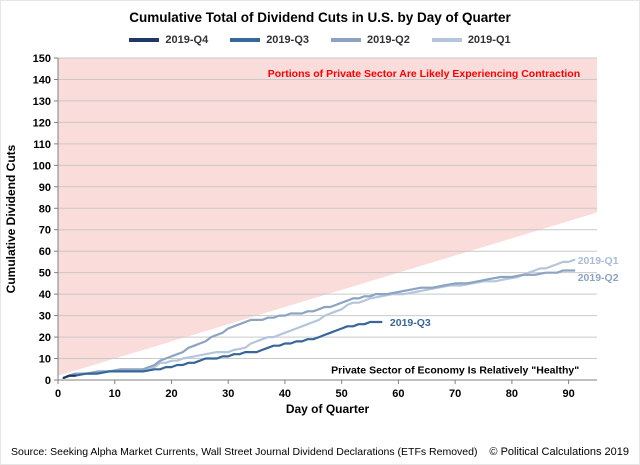  I want to click on legend: 2019-Q4 2019-Q3 2019-Q2 2019-Q1, so click(320, 40).